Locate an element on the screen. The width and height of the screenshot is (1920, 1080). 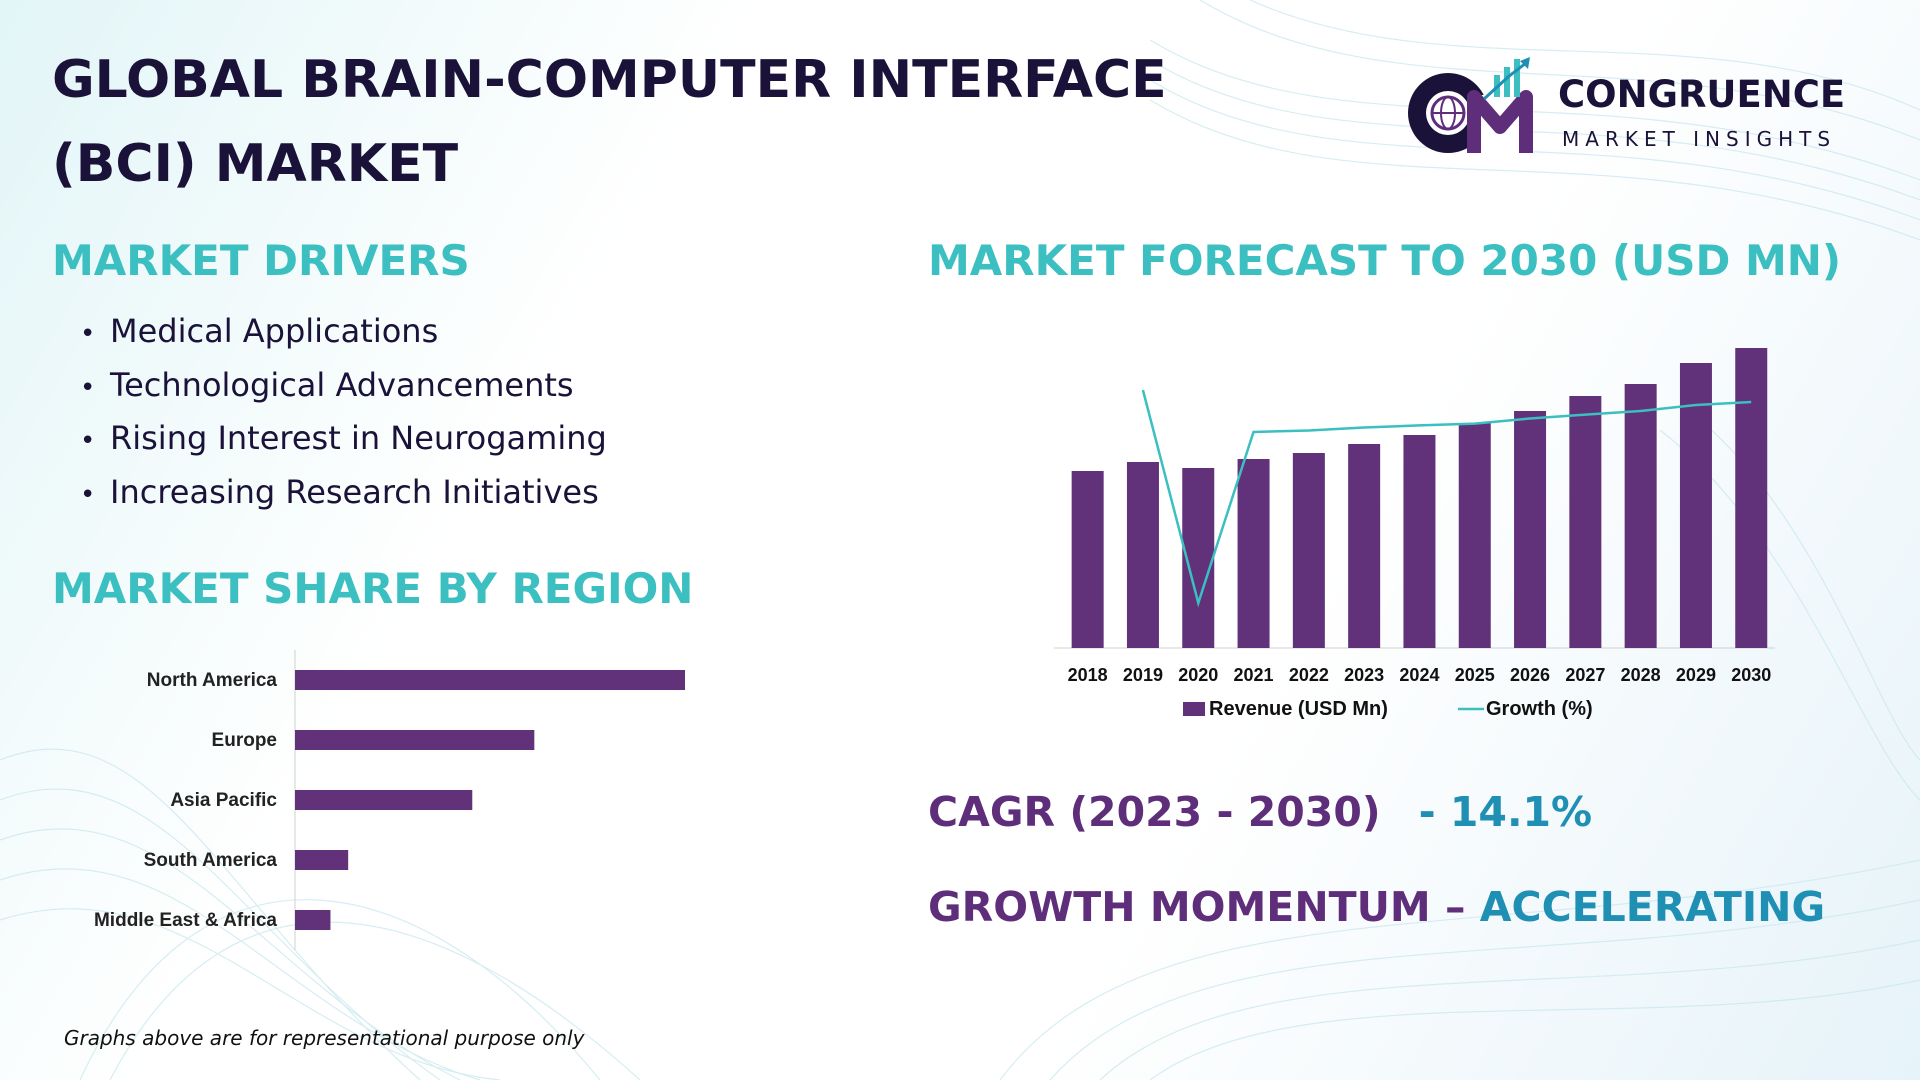
cagr-value: - 14.1% is located at coordinates (1505, 812).